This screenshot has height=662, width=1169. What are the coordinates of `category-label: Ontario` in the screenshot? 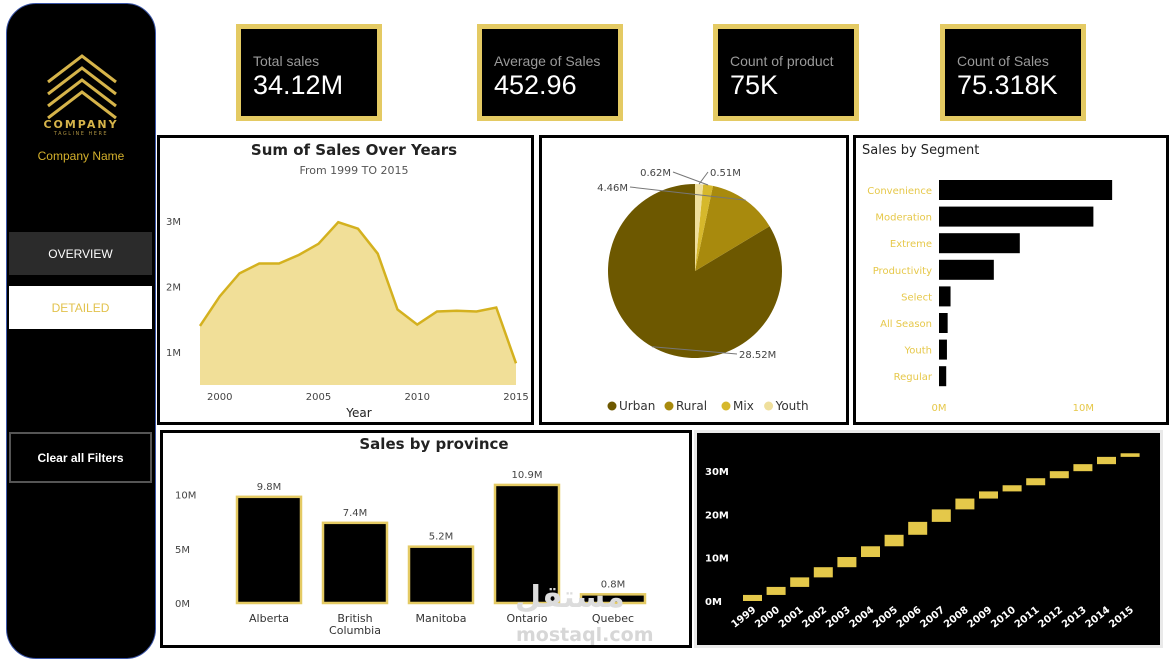 It's located at (527, 618).